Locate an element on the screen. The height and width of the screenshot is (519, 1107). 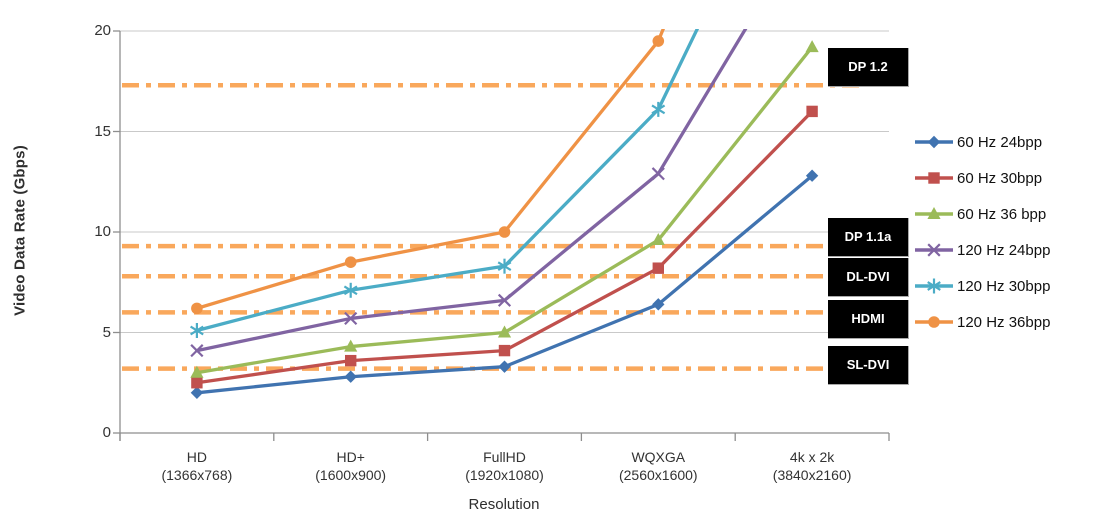
legend-item-60-hz-30bpp: 60 Hz 30bpp is located at coordinates (977, 178).